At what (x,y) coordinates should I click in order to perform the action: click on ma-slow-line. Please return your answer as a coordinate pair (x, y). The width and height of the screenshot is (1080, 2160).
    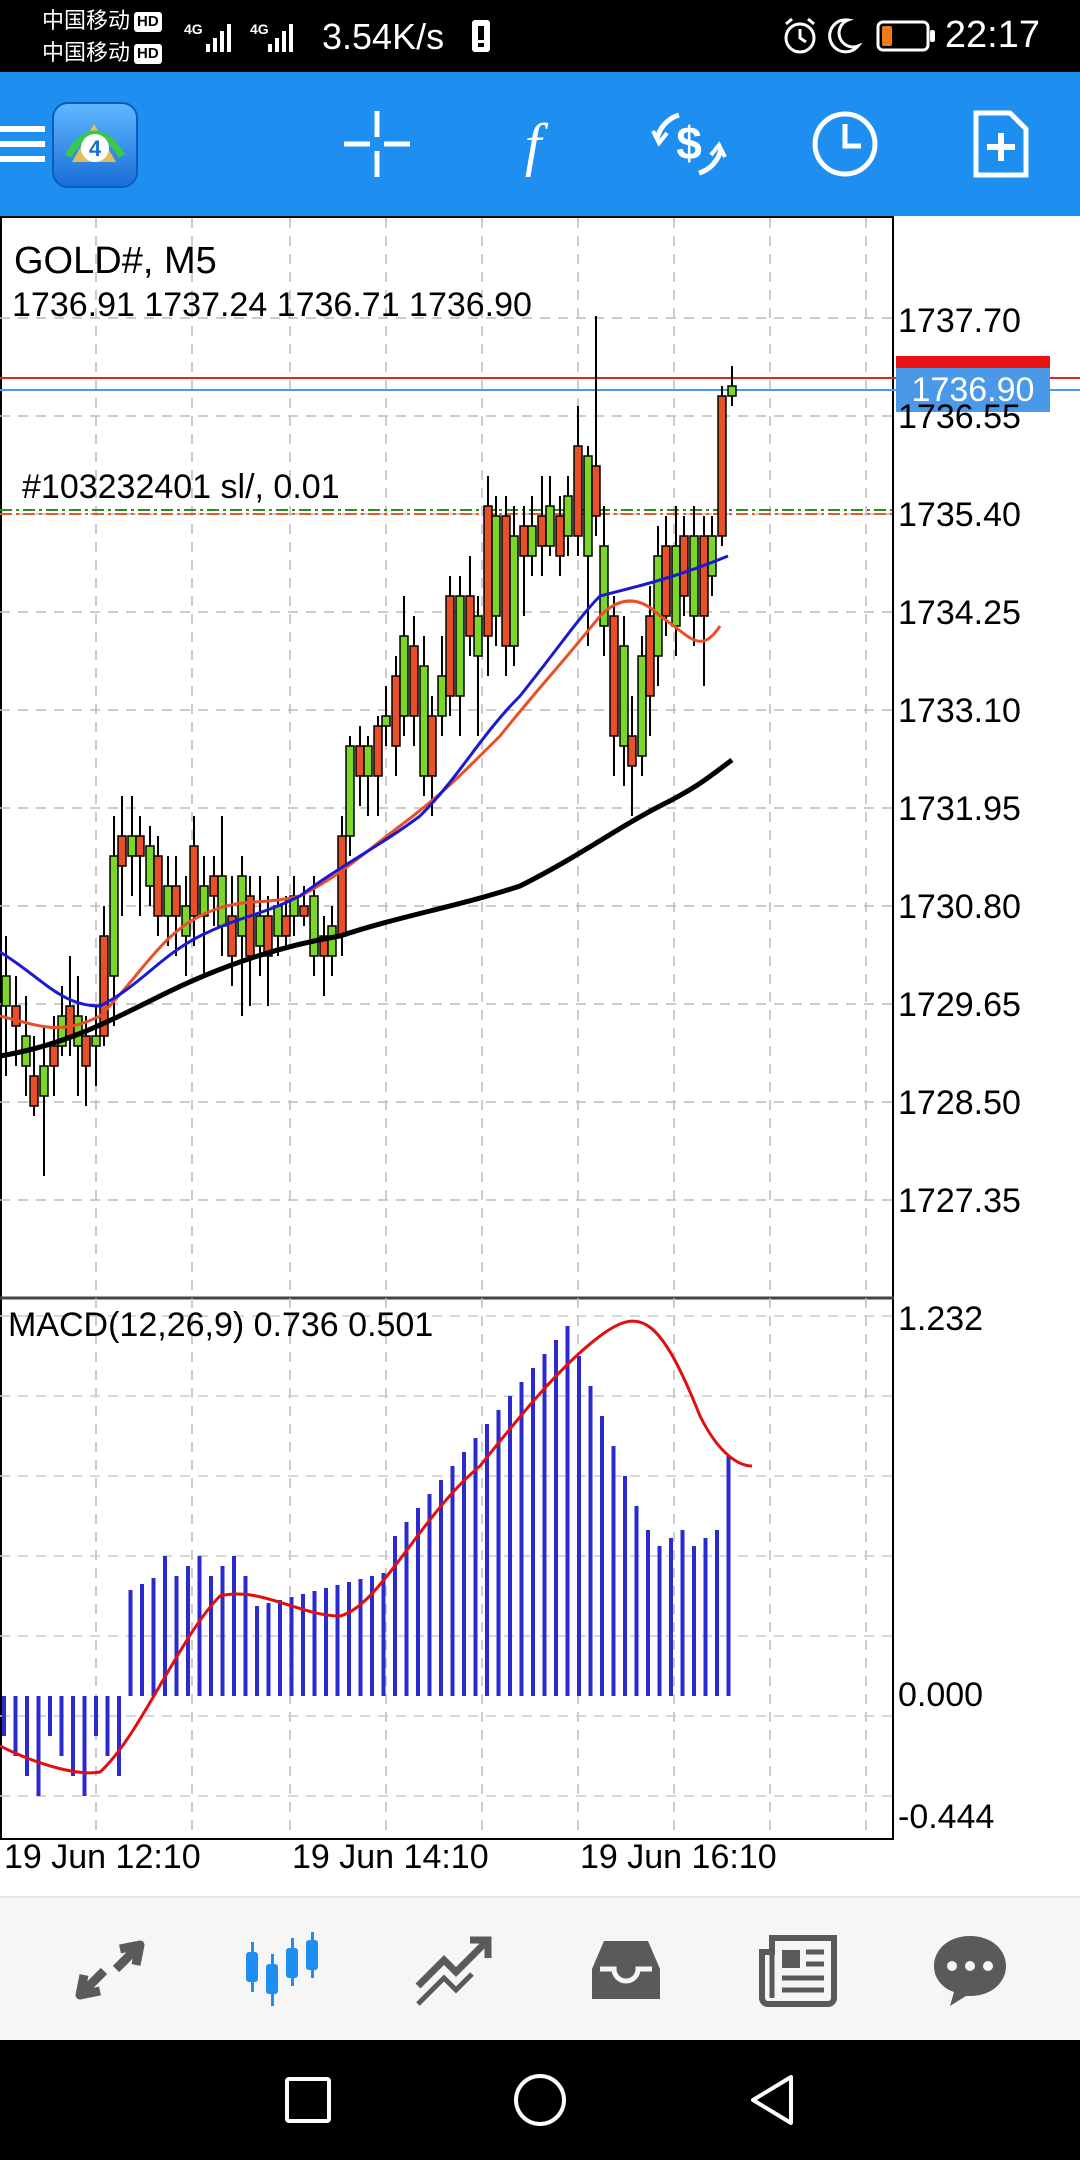
    Looking at the image, I should click on (367, 908).